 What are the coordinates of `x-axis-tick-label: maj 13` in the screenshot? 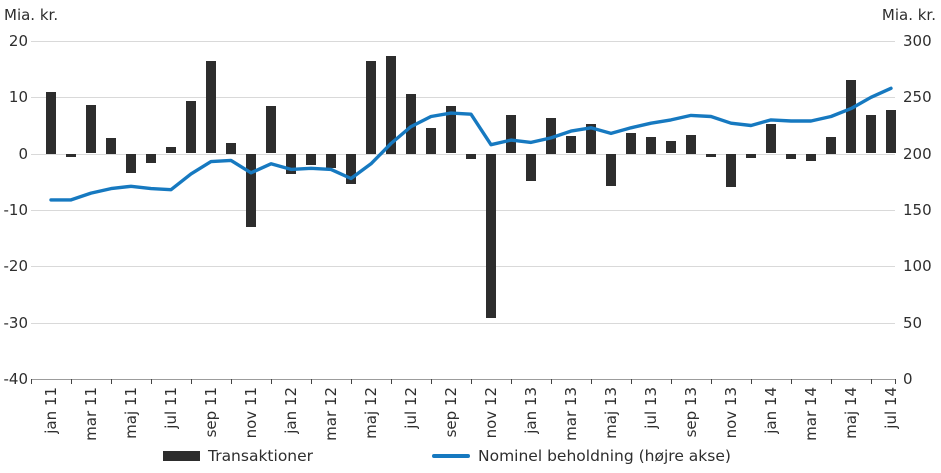 It's located at (611, 413).